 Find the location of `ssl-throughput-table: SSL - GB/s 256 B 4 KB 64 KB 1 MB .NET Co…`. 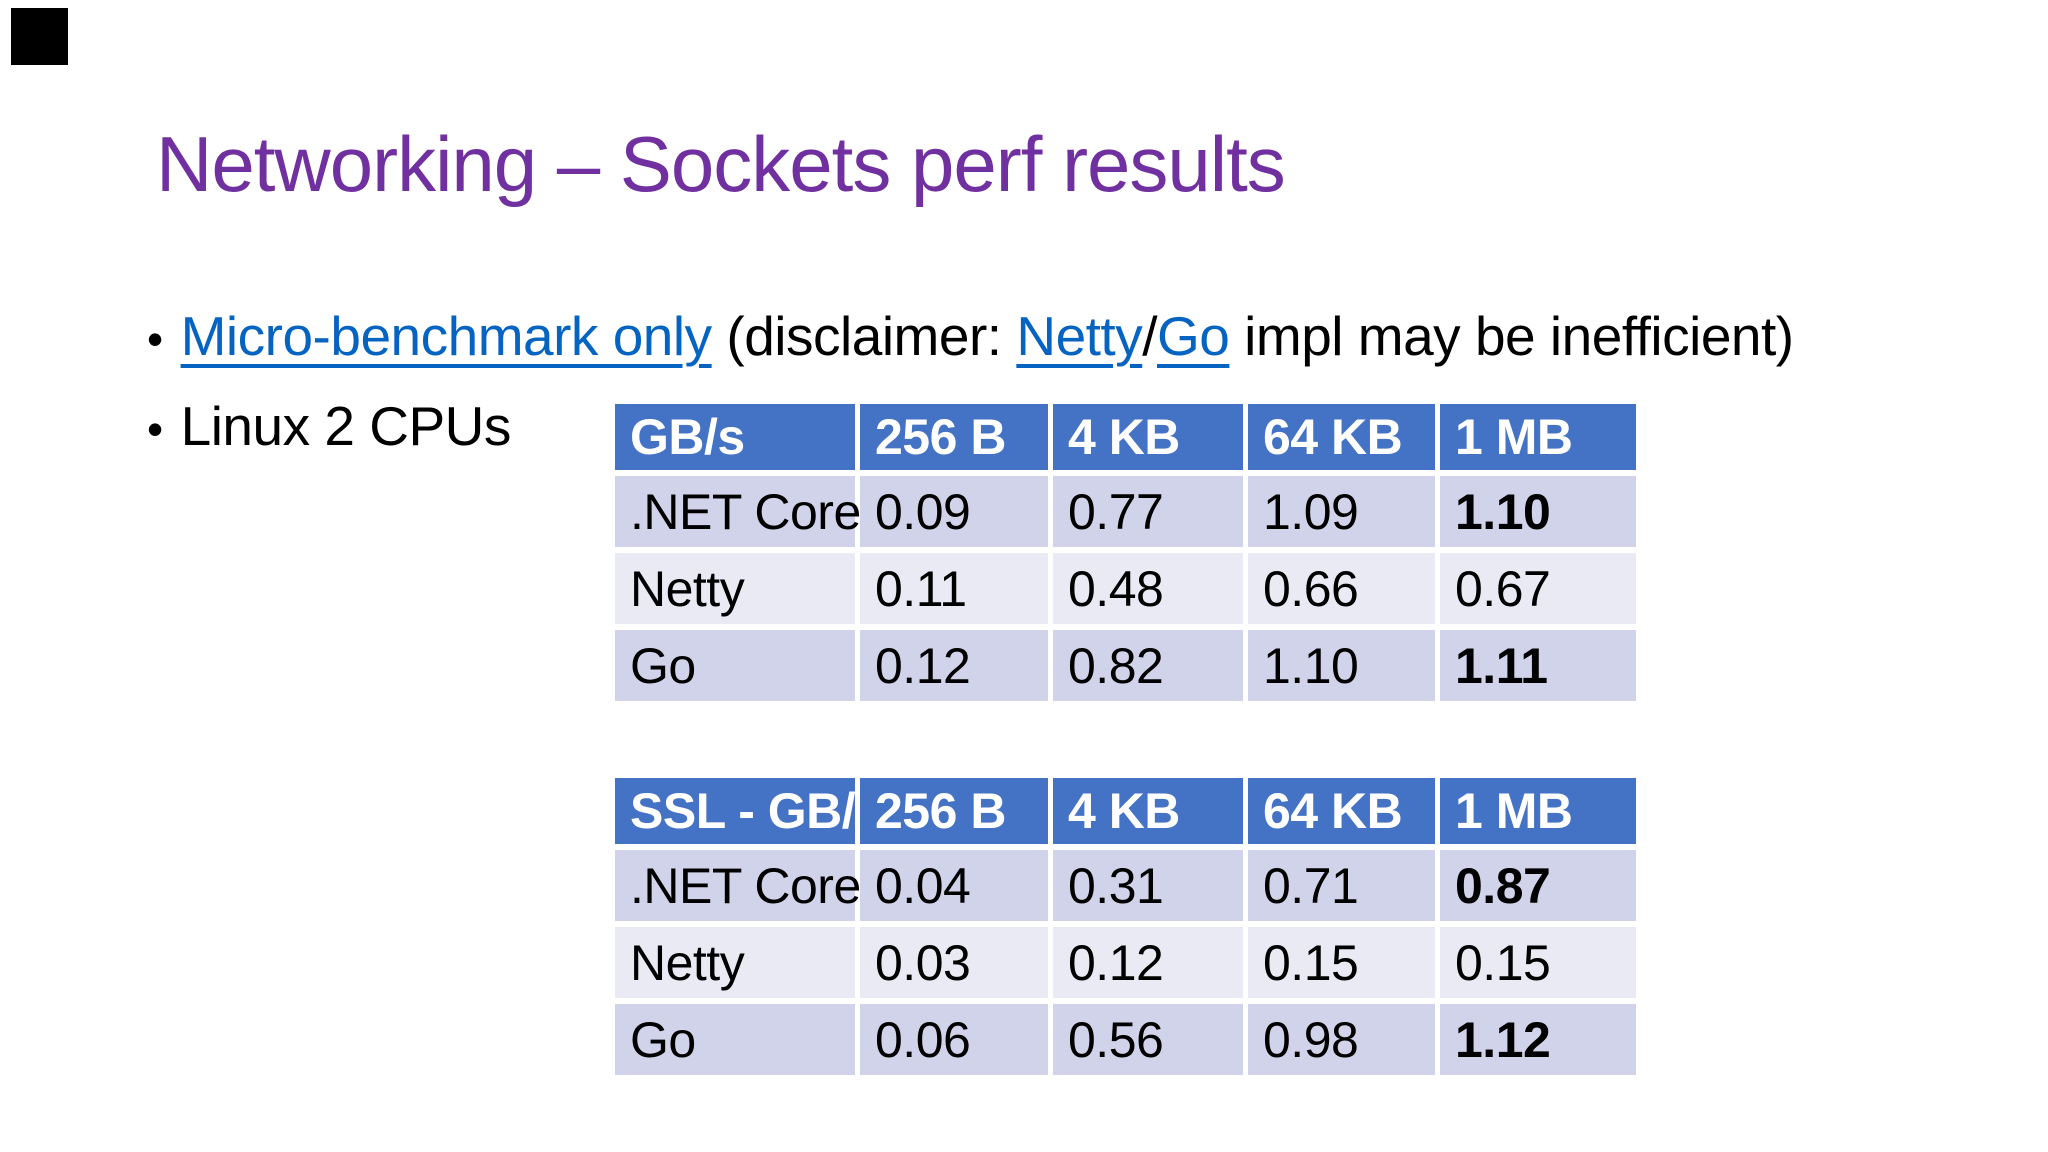

ssl-throughput-table: SSL - GB/s 256 B 4 KB 64 KB 1 MB .NET Co… is located at coordinates (1125, 926).